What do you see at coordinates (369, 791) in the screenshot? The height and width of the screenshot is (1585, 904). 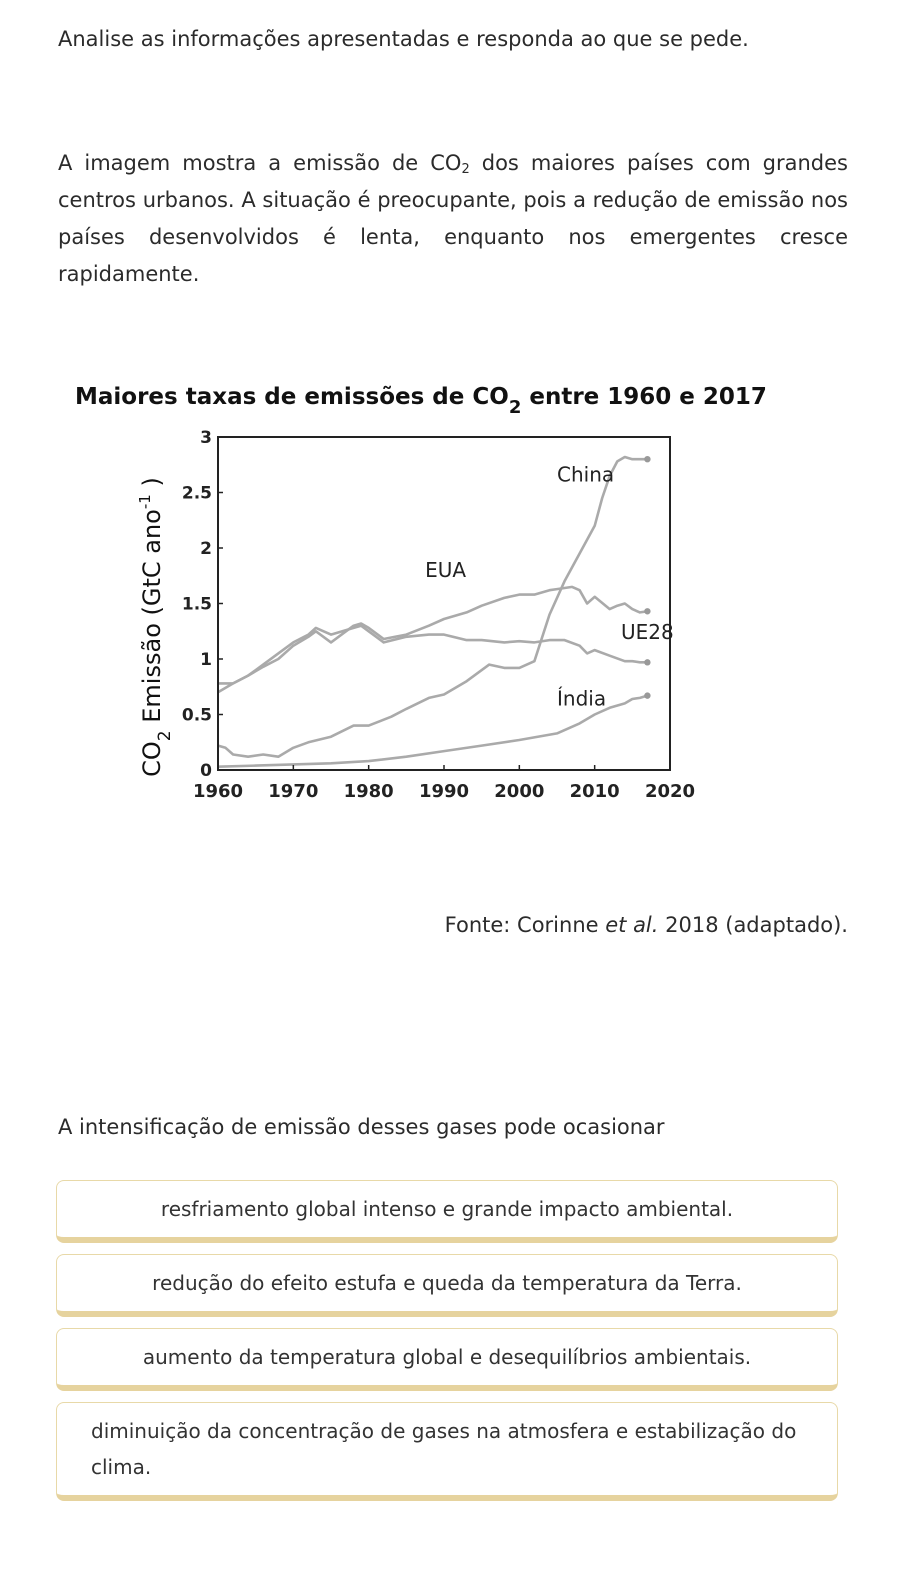 I see `x-tick-label: 1980` at bounding box center [369, 791].